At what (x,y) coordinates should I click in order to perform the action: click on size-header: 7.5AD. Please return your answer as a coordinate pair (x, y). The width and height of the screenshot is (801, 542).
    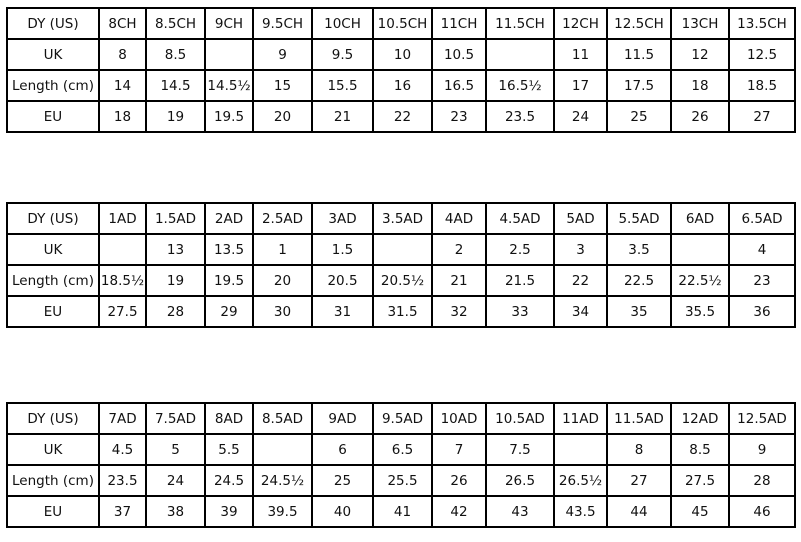
    Looking at the image, I should click on (175, 418).